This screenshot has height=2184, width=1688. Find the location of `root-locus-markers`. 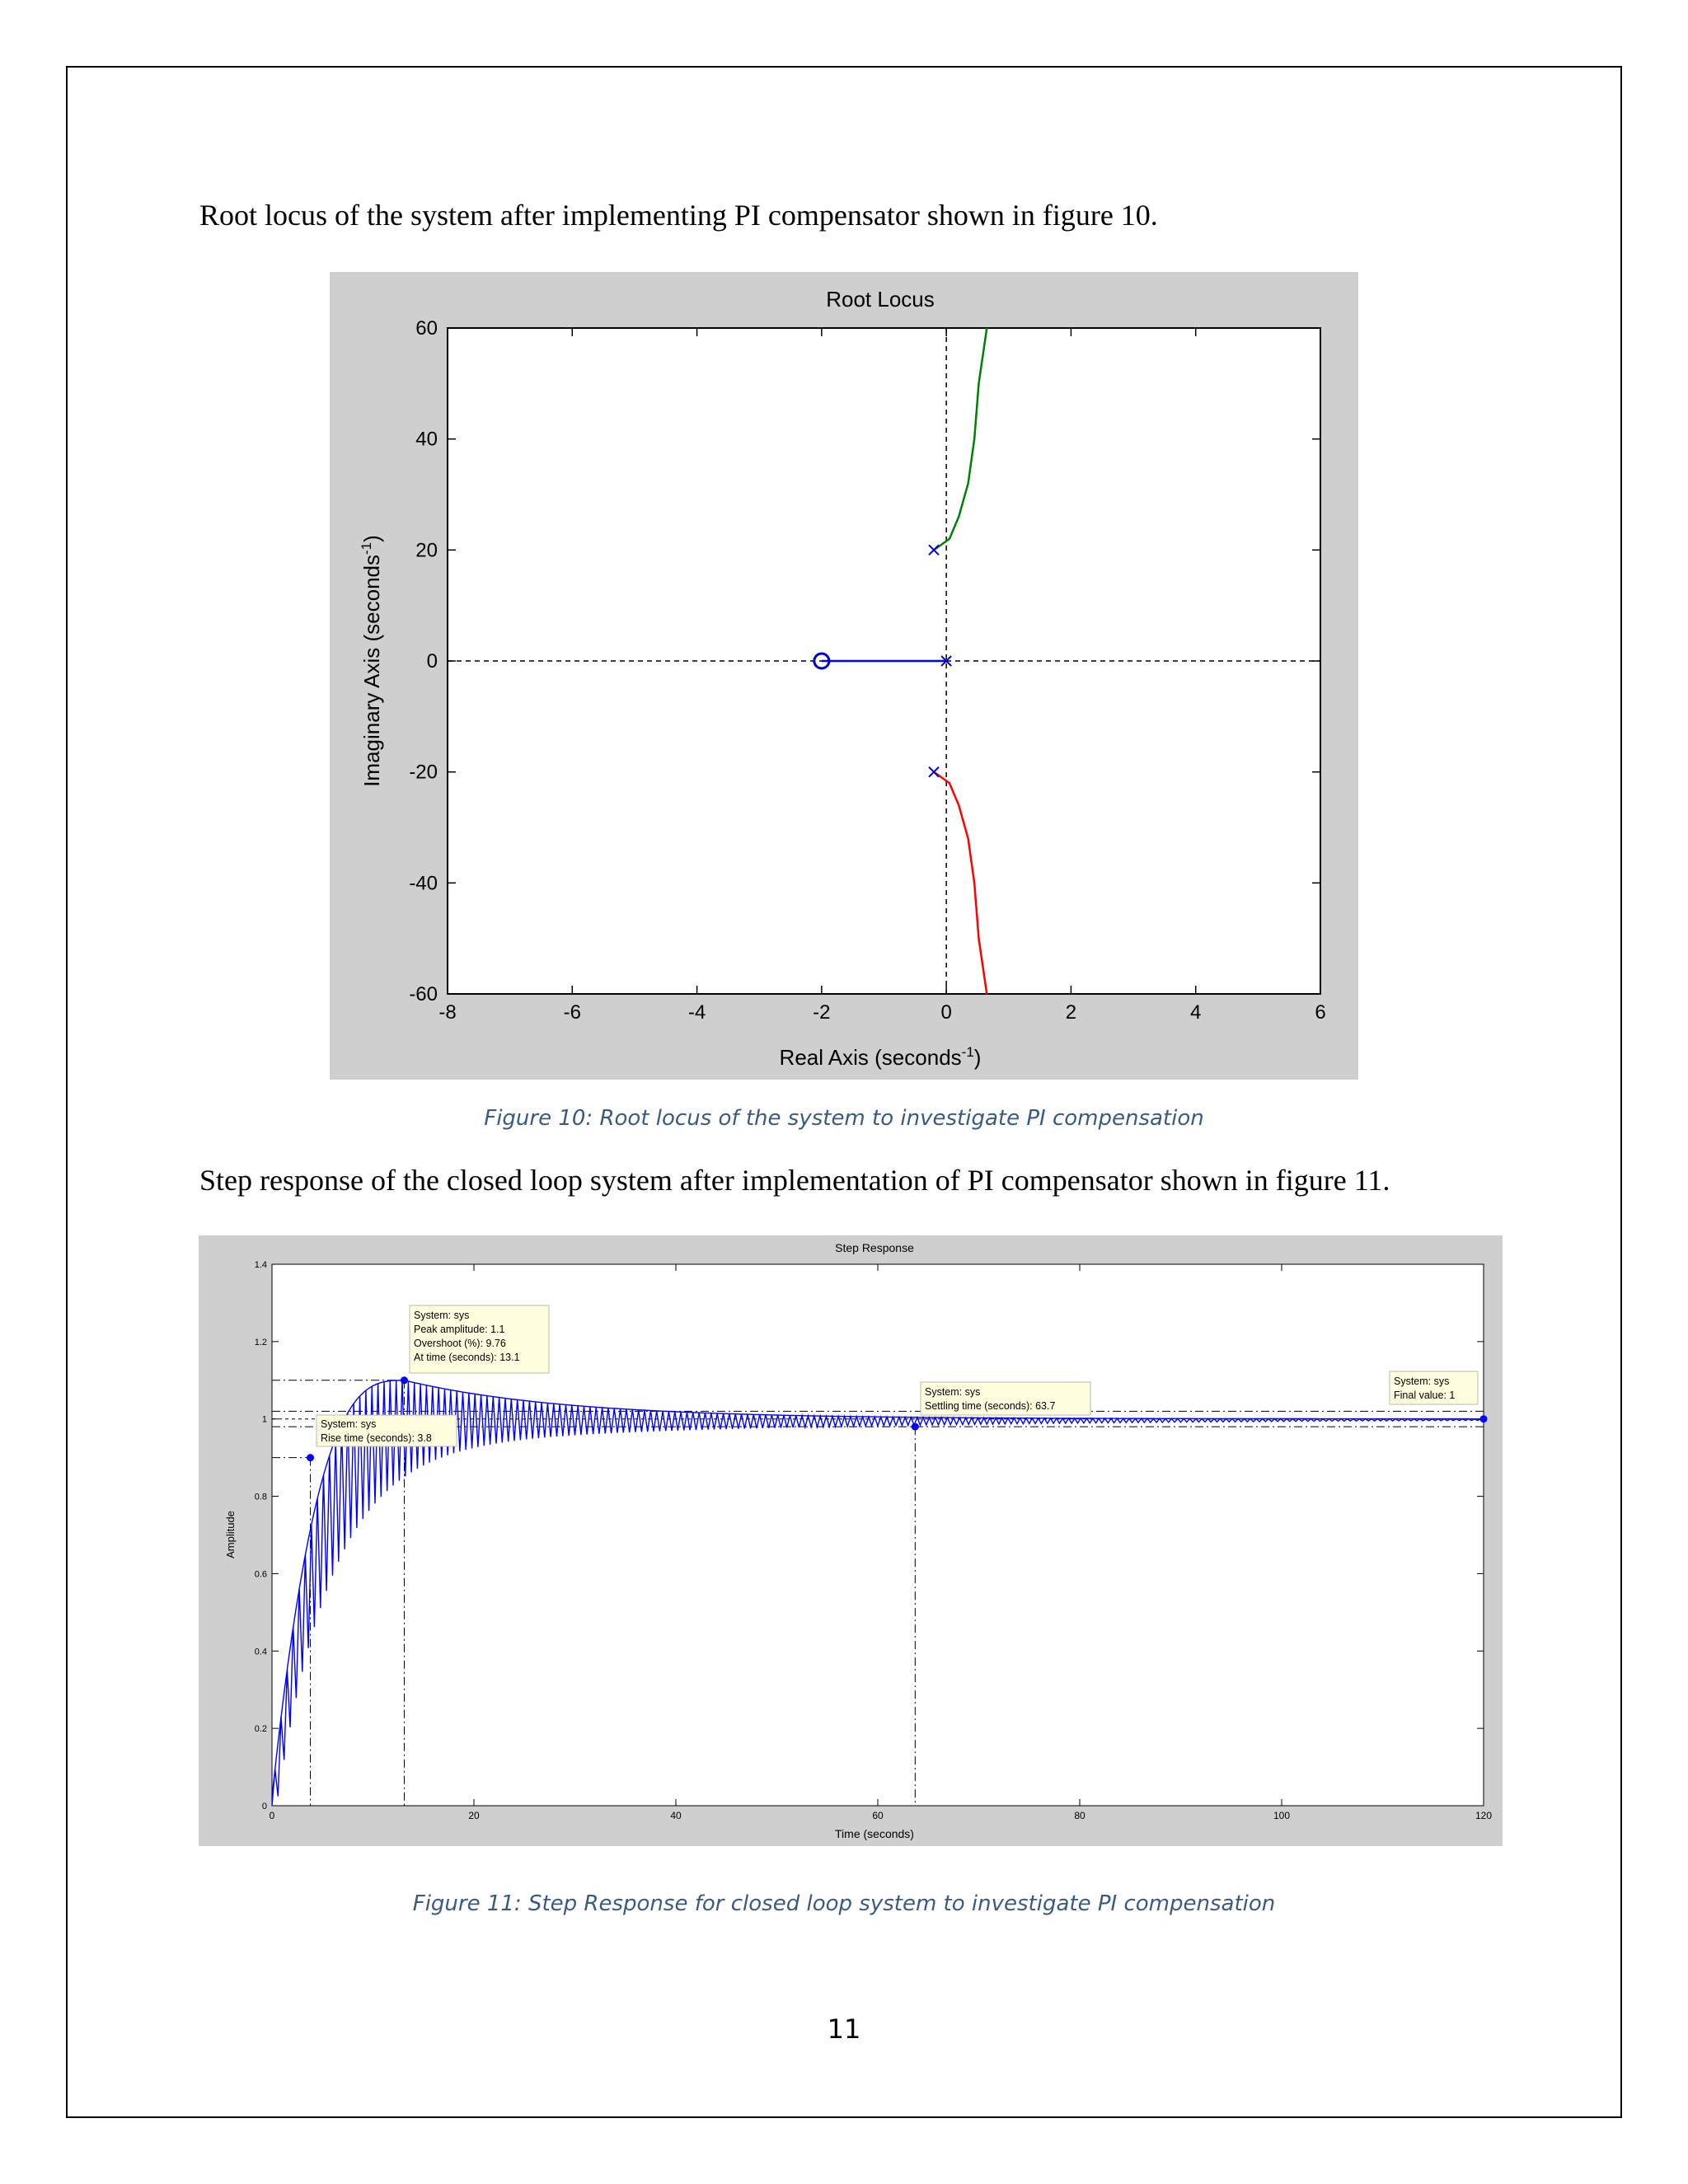

root-locus-markers is located at coordinates (882, 661).